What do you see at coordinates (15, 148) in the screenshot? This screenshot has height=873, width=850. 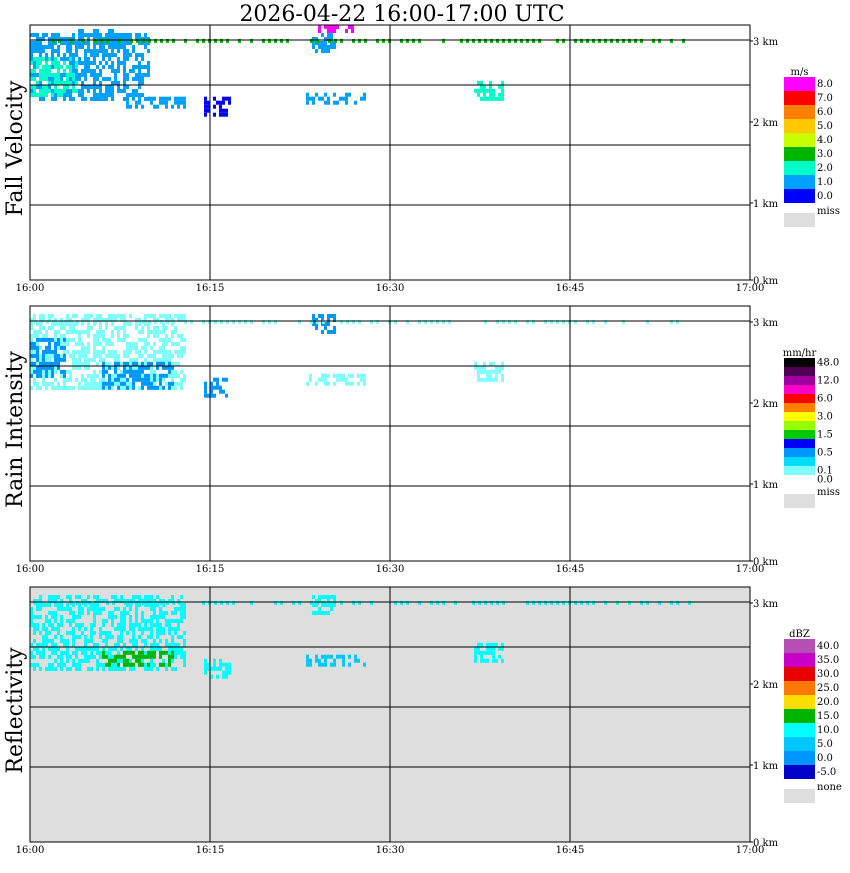 I see `panel-label: Fall Velocity` at bounding box center [15, 148].